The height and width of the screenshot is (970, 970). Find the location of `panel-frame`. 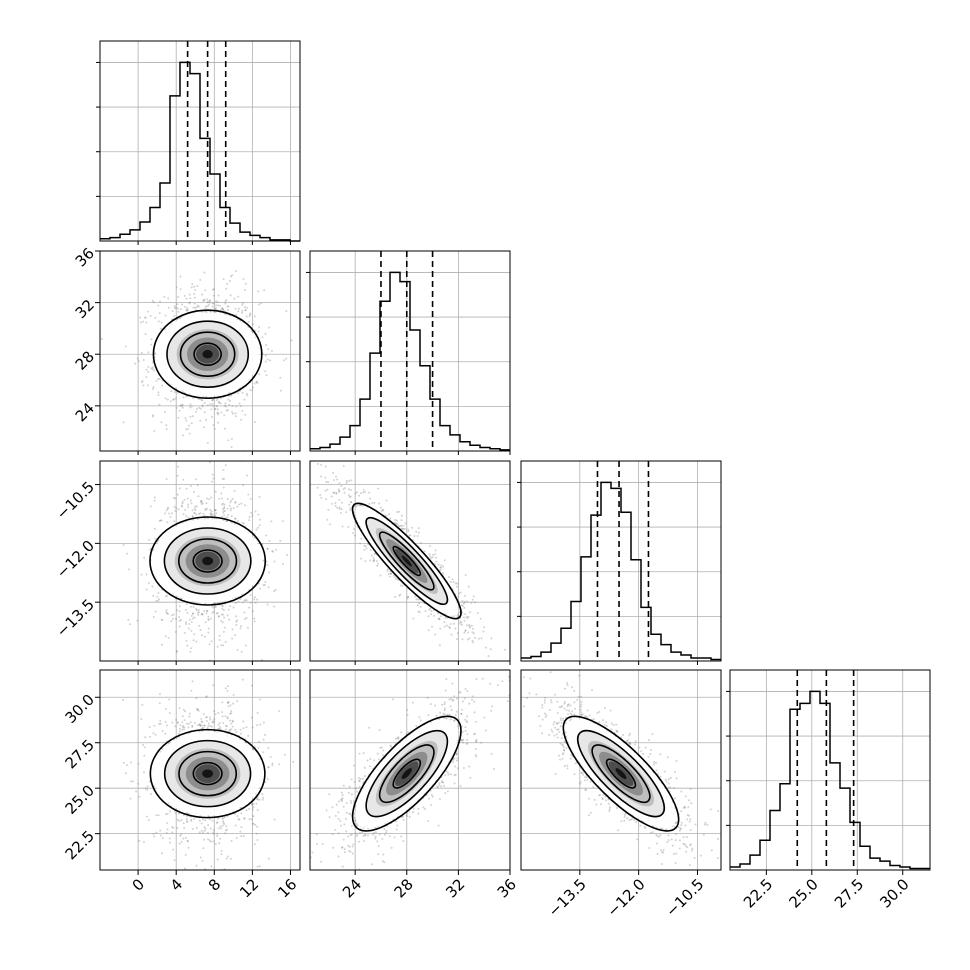

panel-frame is located at coordinates (410, 351).